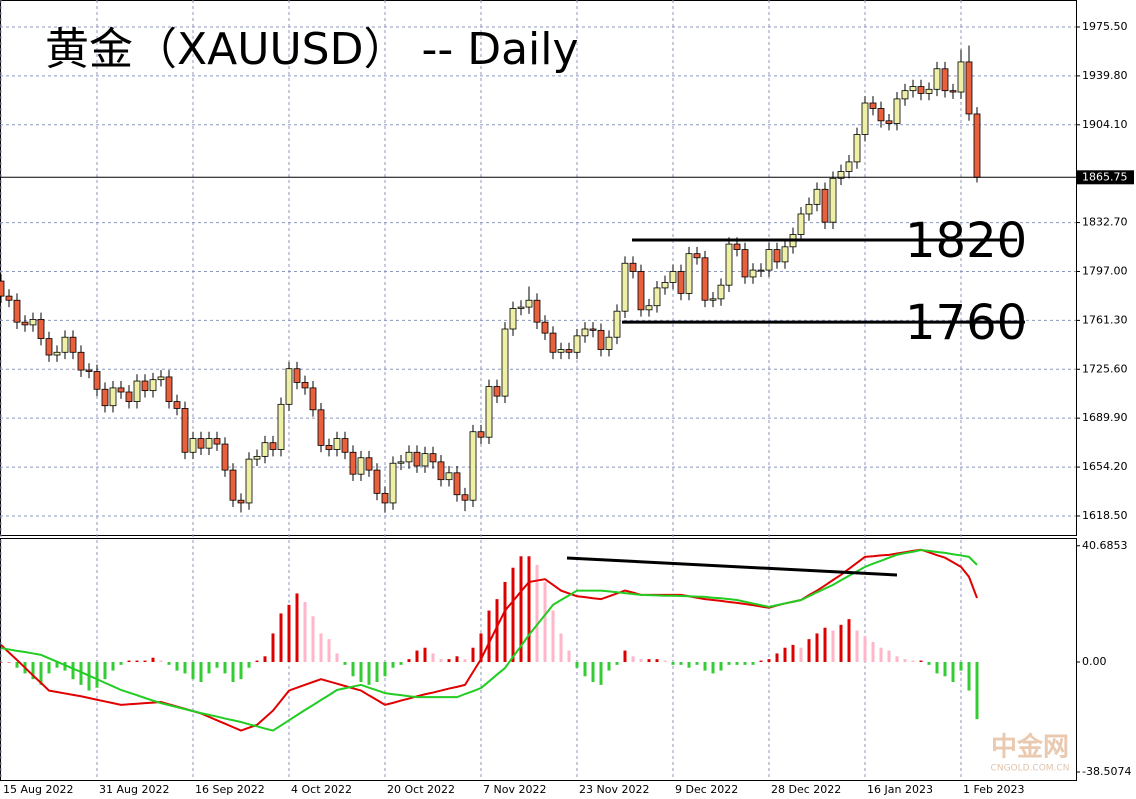 This screenshot has width=1136, height=799. What do you see at coordinates (806, 789) in the screenshot?
I see `x-tick-label: 28 Dec 2022` at bounding box center [806, 789].